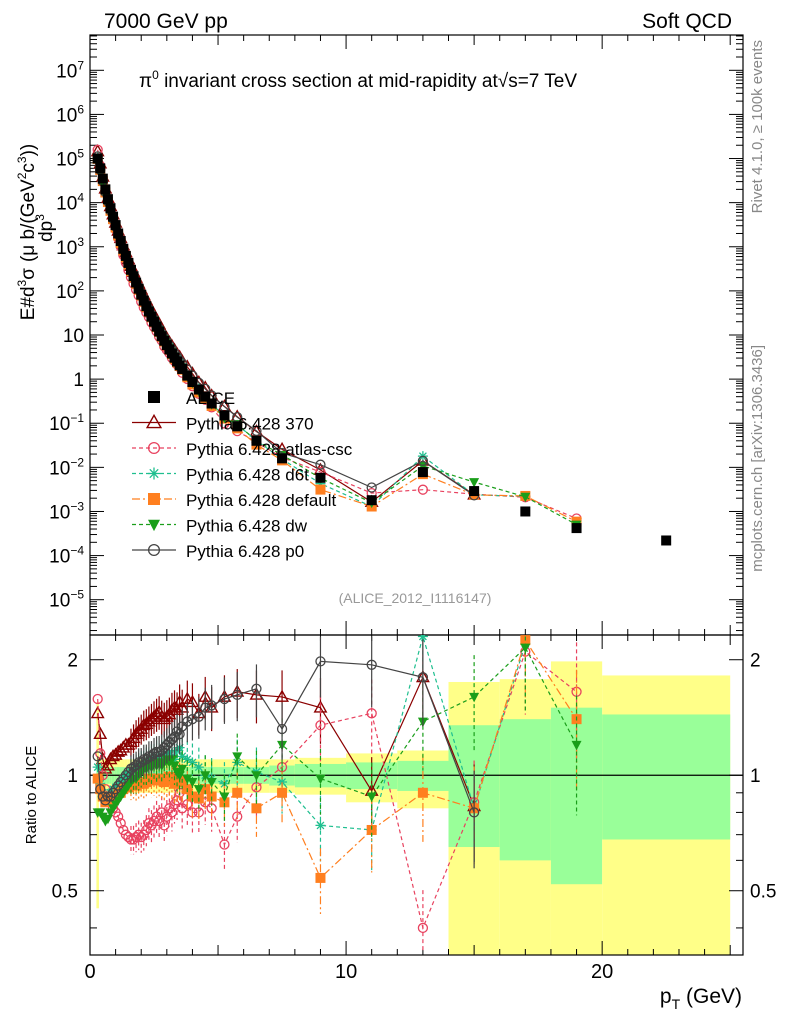 Image resolution: width=786 pixels, height=1024 pixels. I want to click on ylabel-num-sup: 3, so click(22, 282).